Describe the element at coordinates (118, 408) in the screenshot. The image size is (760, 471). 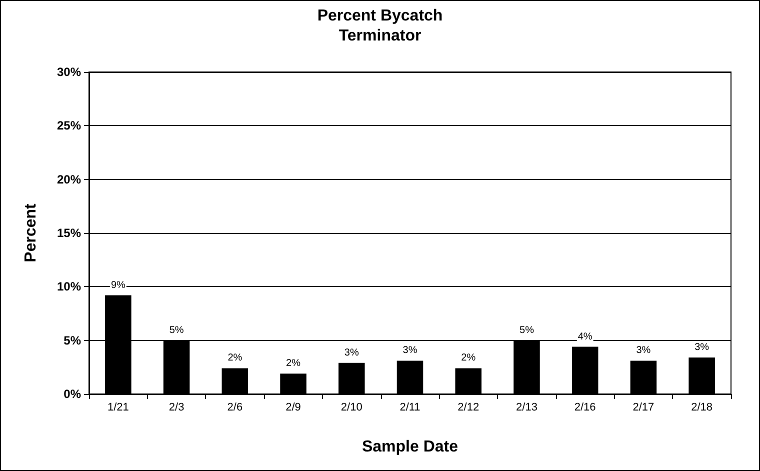
I see `x-tick-label: 1/21` at that location.